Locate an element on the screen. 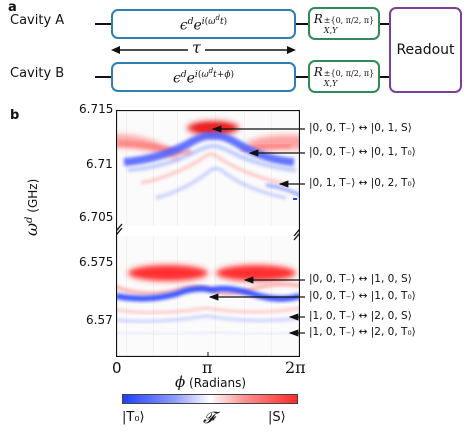 This screenshot has width=469, height=437. drive-box-b: ϵdei(ωdt+ϕ) is located at coordinates (203, 77).